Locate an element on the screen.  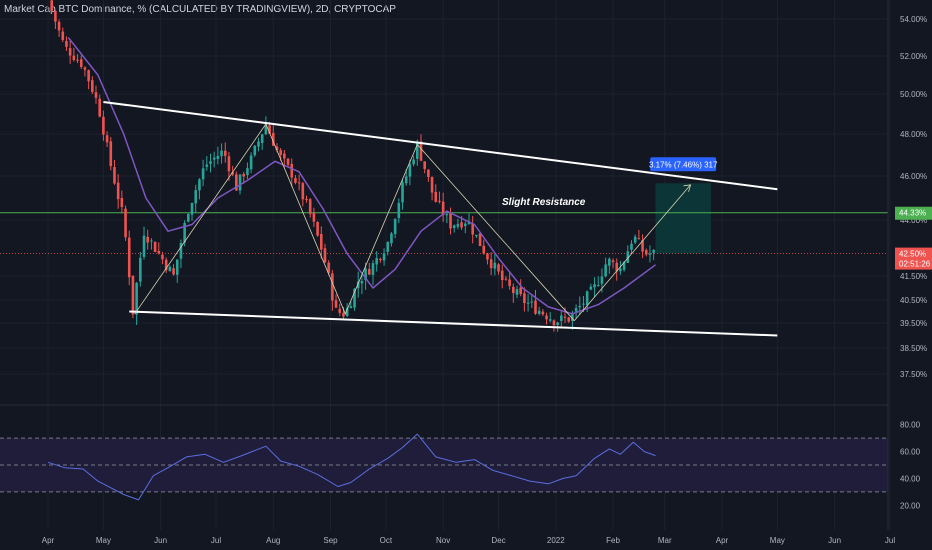
y-tick-label: 39.50% is located at coordinates (913, 323).